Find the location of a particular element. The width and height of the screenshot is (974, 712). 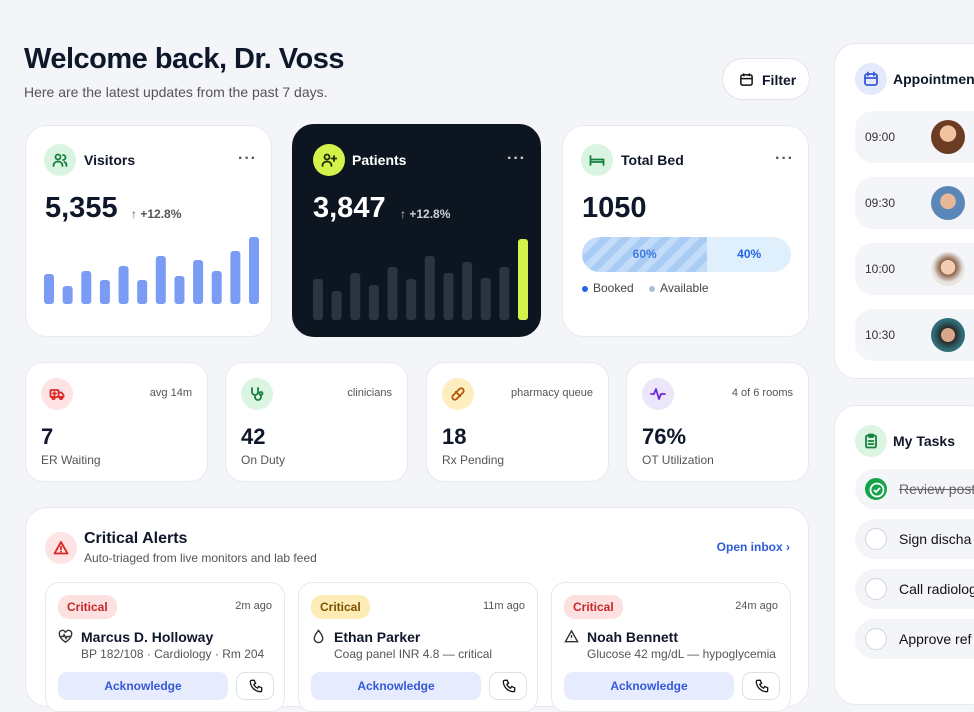

page-title: Welcome back, Dr. Voss is located at coordinates (184, 59).